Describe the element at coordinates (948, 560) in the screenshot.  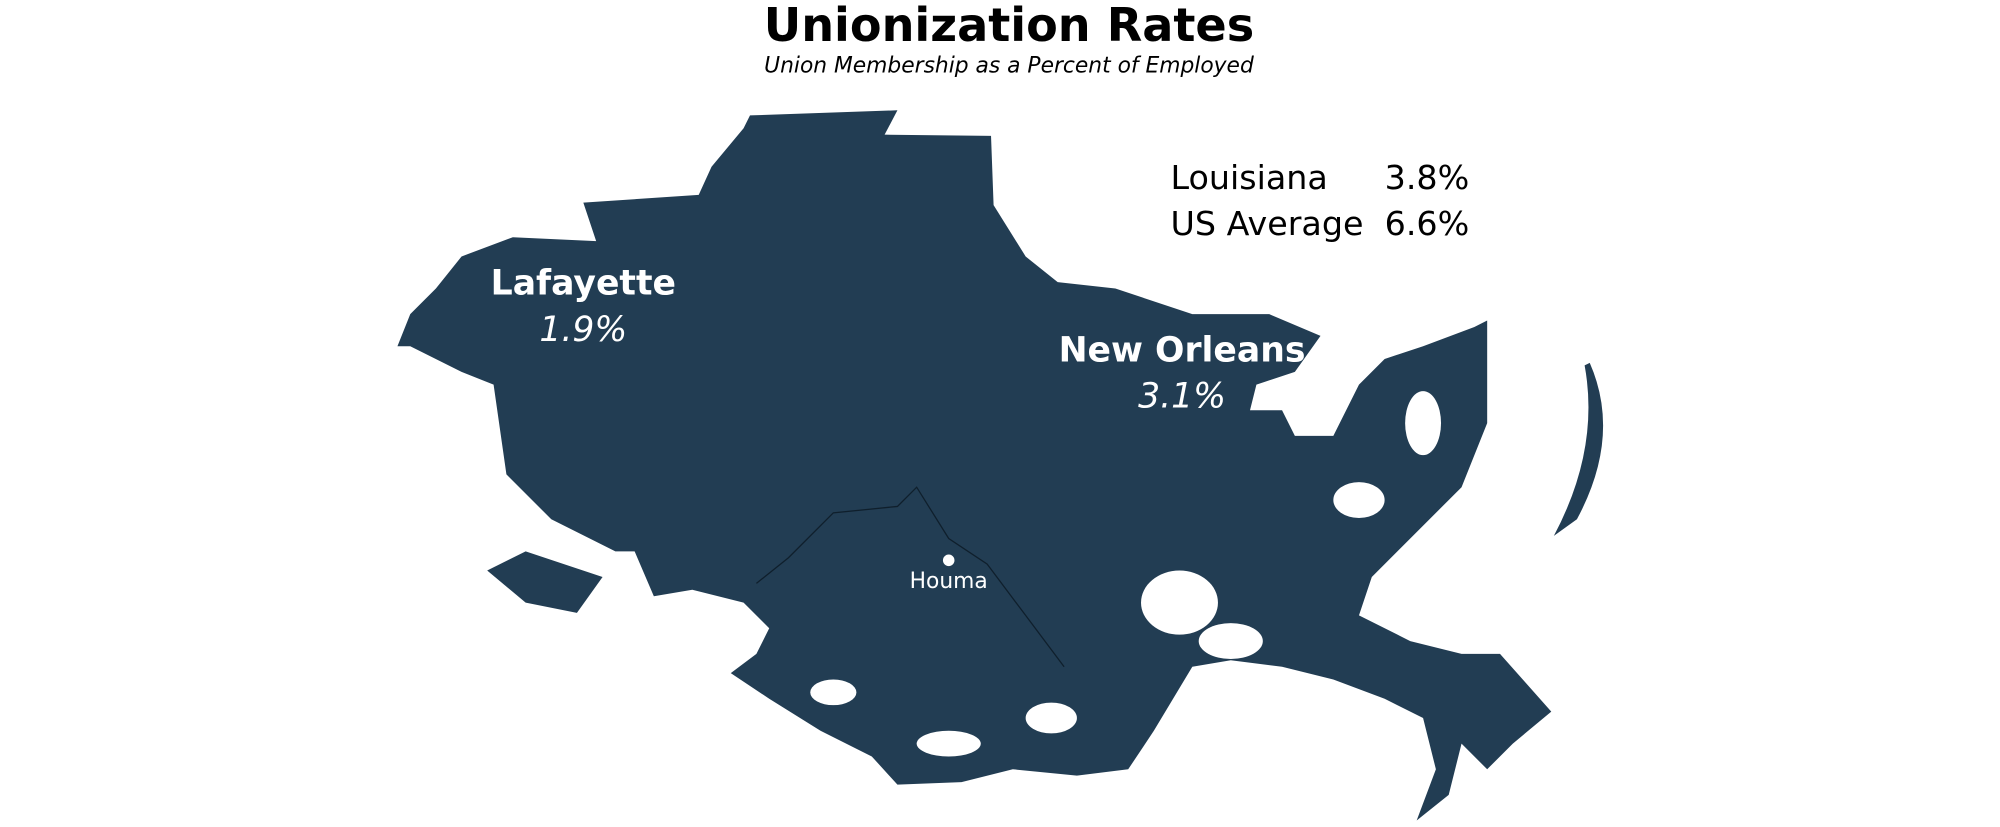
I see `city-dot` at that location.